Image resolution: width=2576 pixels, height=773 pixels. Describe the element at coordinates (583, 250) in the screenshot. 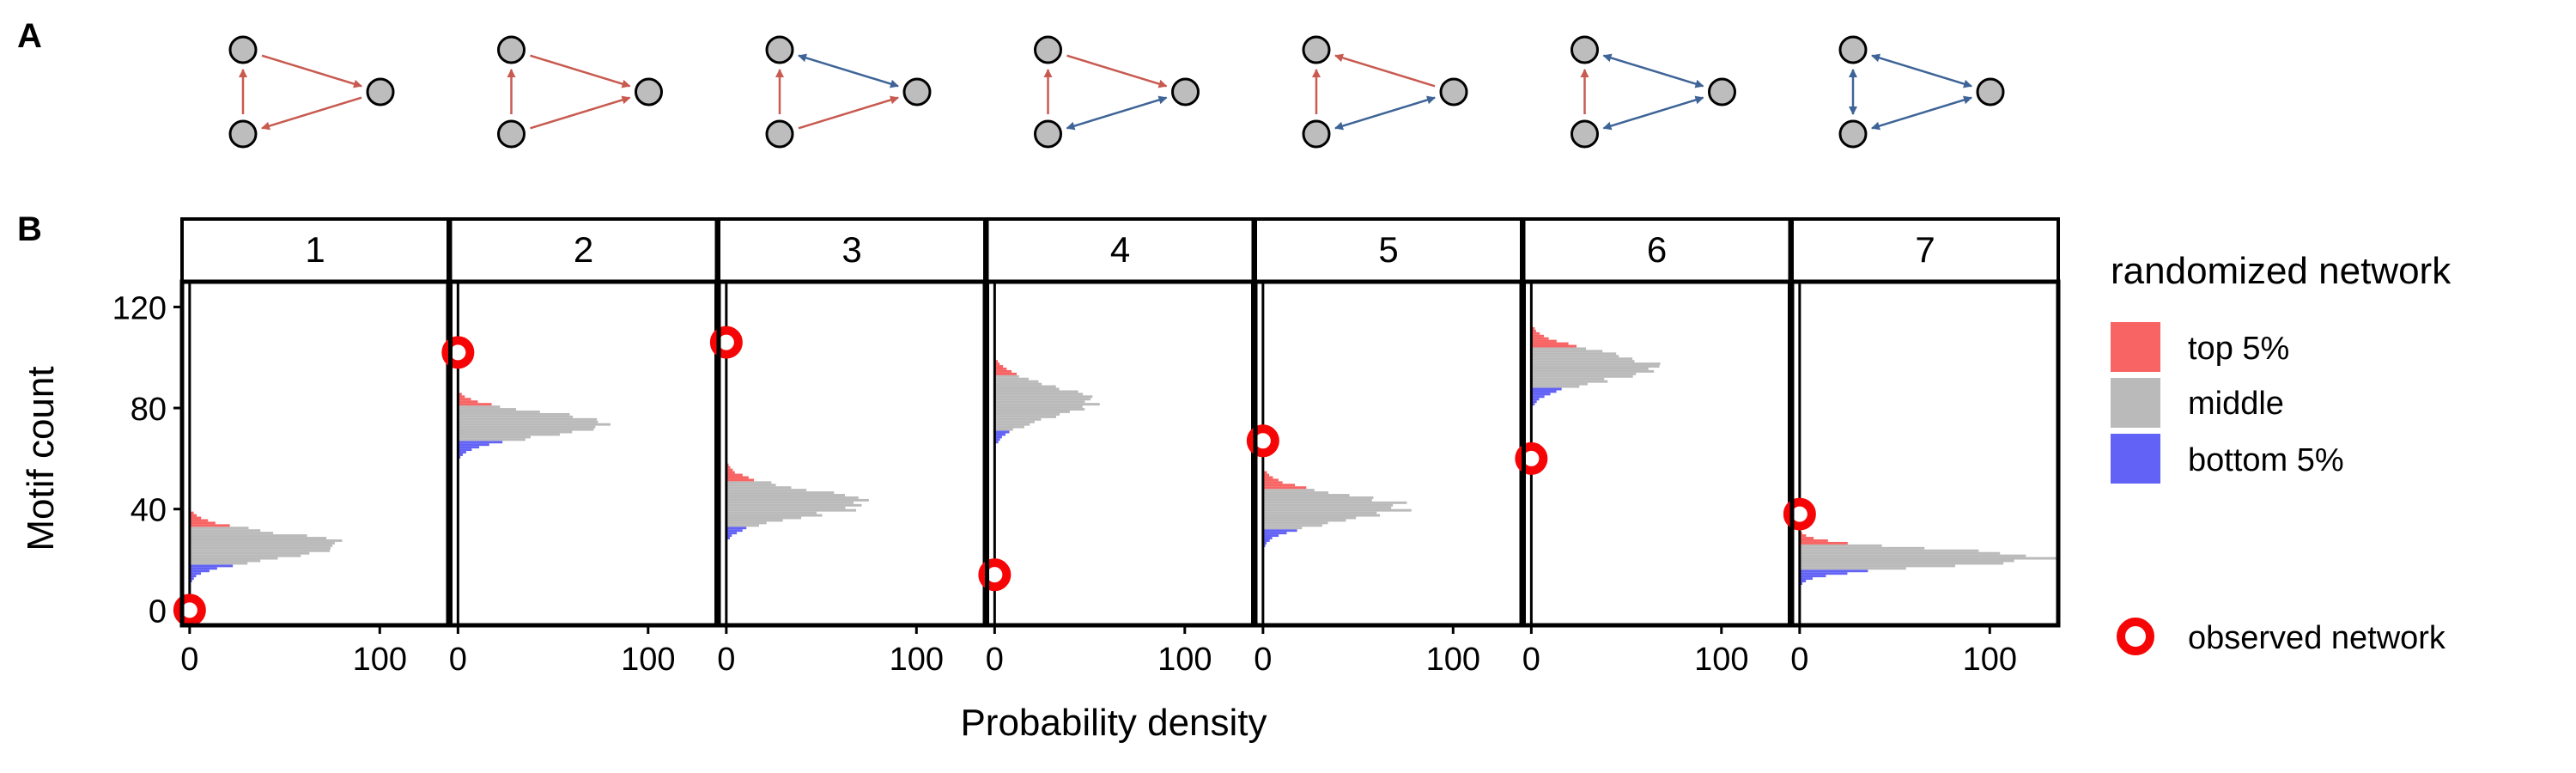

I see `facet-strip-label: 2` at that location.